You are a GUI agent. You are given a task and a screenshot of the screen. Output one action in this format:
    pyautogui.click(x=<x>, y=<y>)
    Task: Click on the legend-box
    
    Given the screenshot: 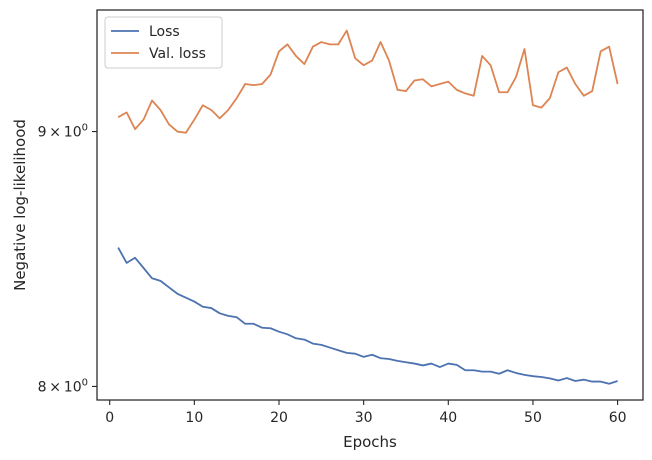 What is the action you would take?
    pyautogui.click(x=163, y=42)
    